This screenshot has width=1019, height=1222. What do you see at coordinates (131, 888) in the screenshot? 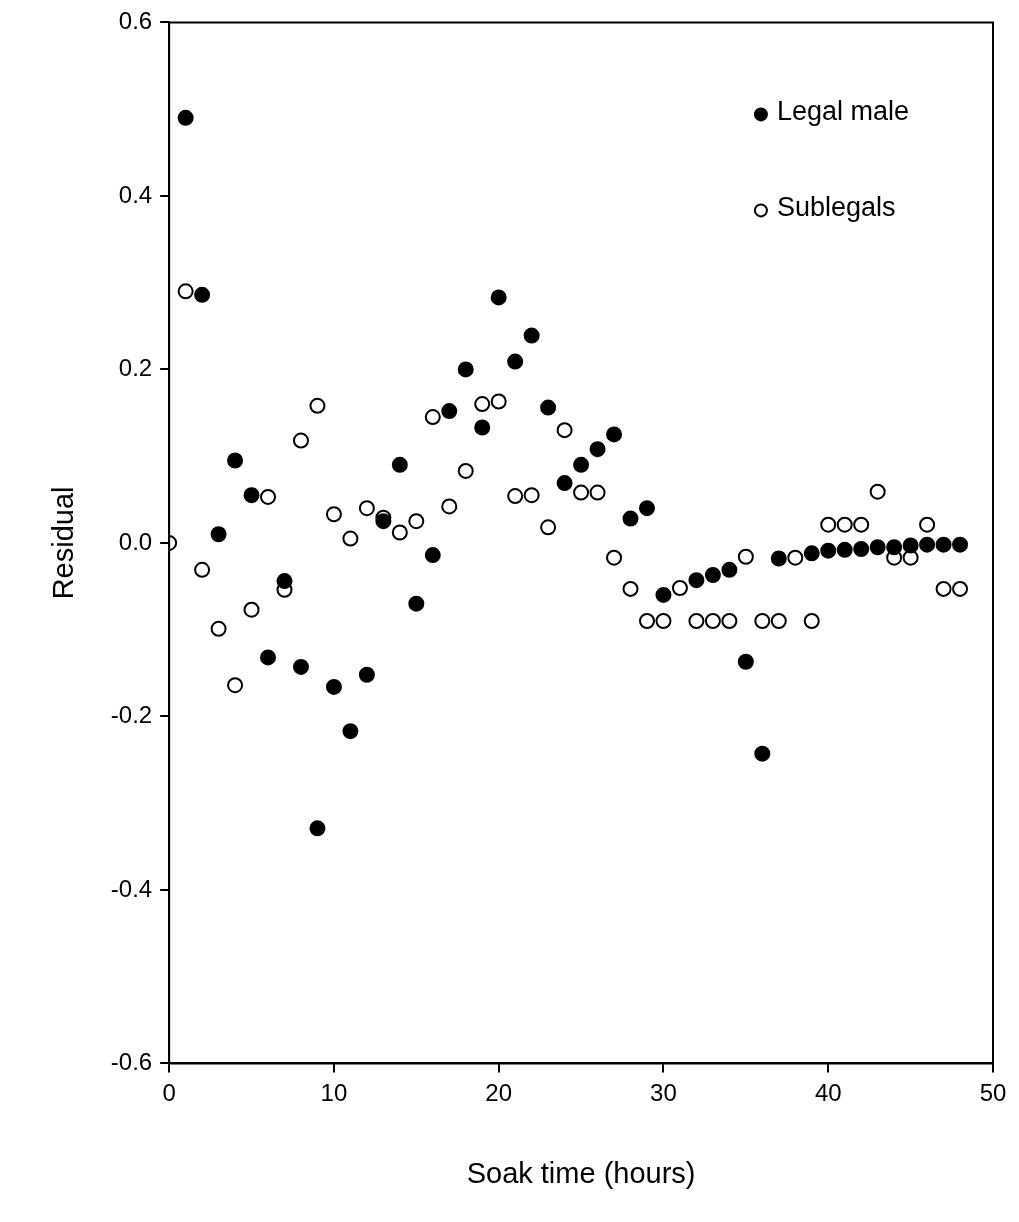
I see `y-tick-label: -0.4` at bounding box center [131, 888].